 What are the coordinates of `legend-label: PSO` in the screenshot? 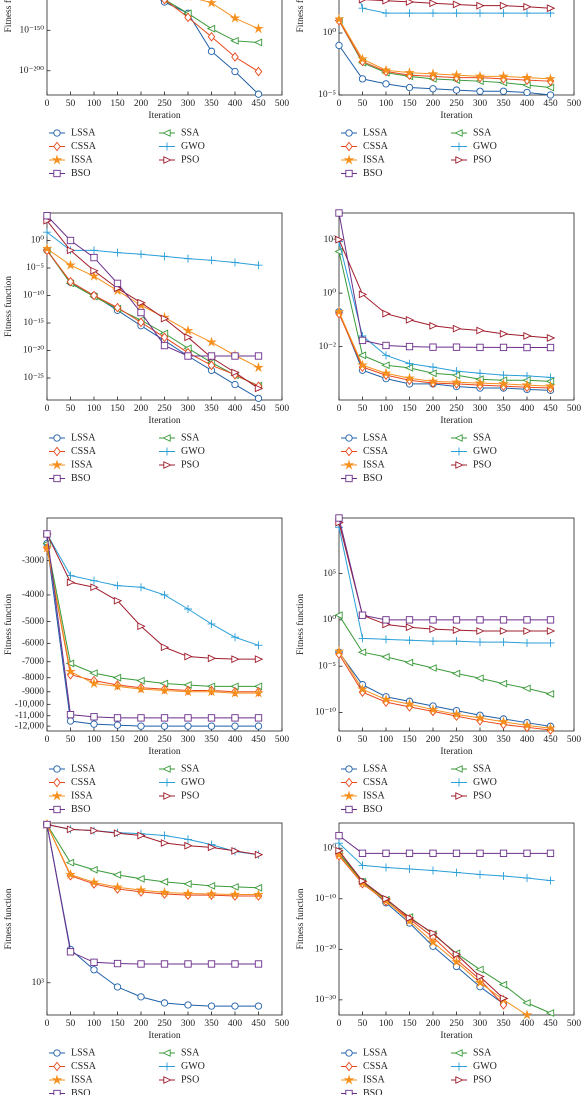 It's located at (482, 159).